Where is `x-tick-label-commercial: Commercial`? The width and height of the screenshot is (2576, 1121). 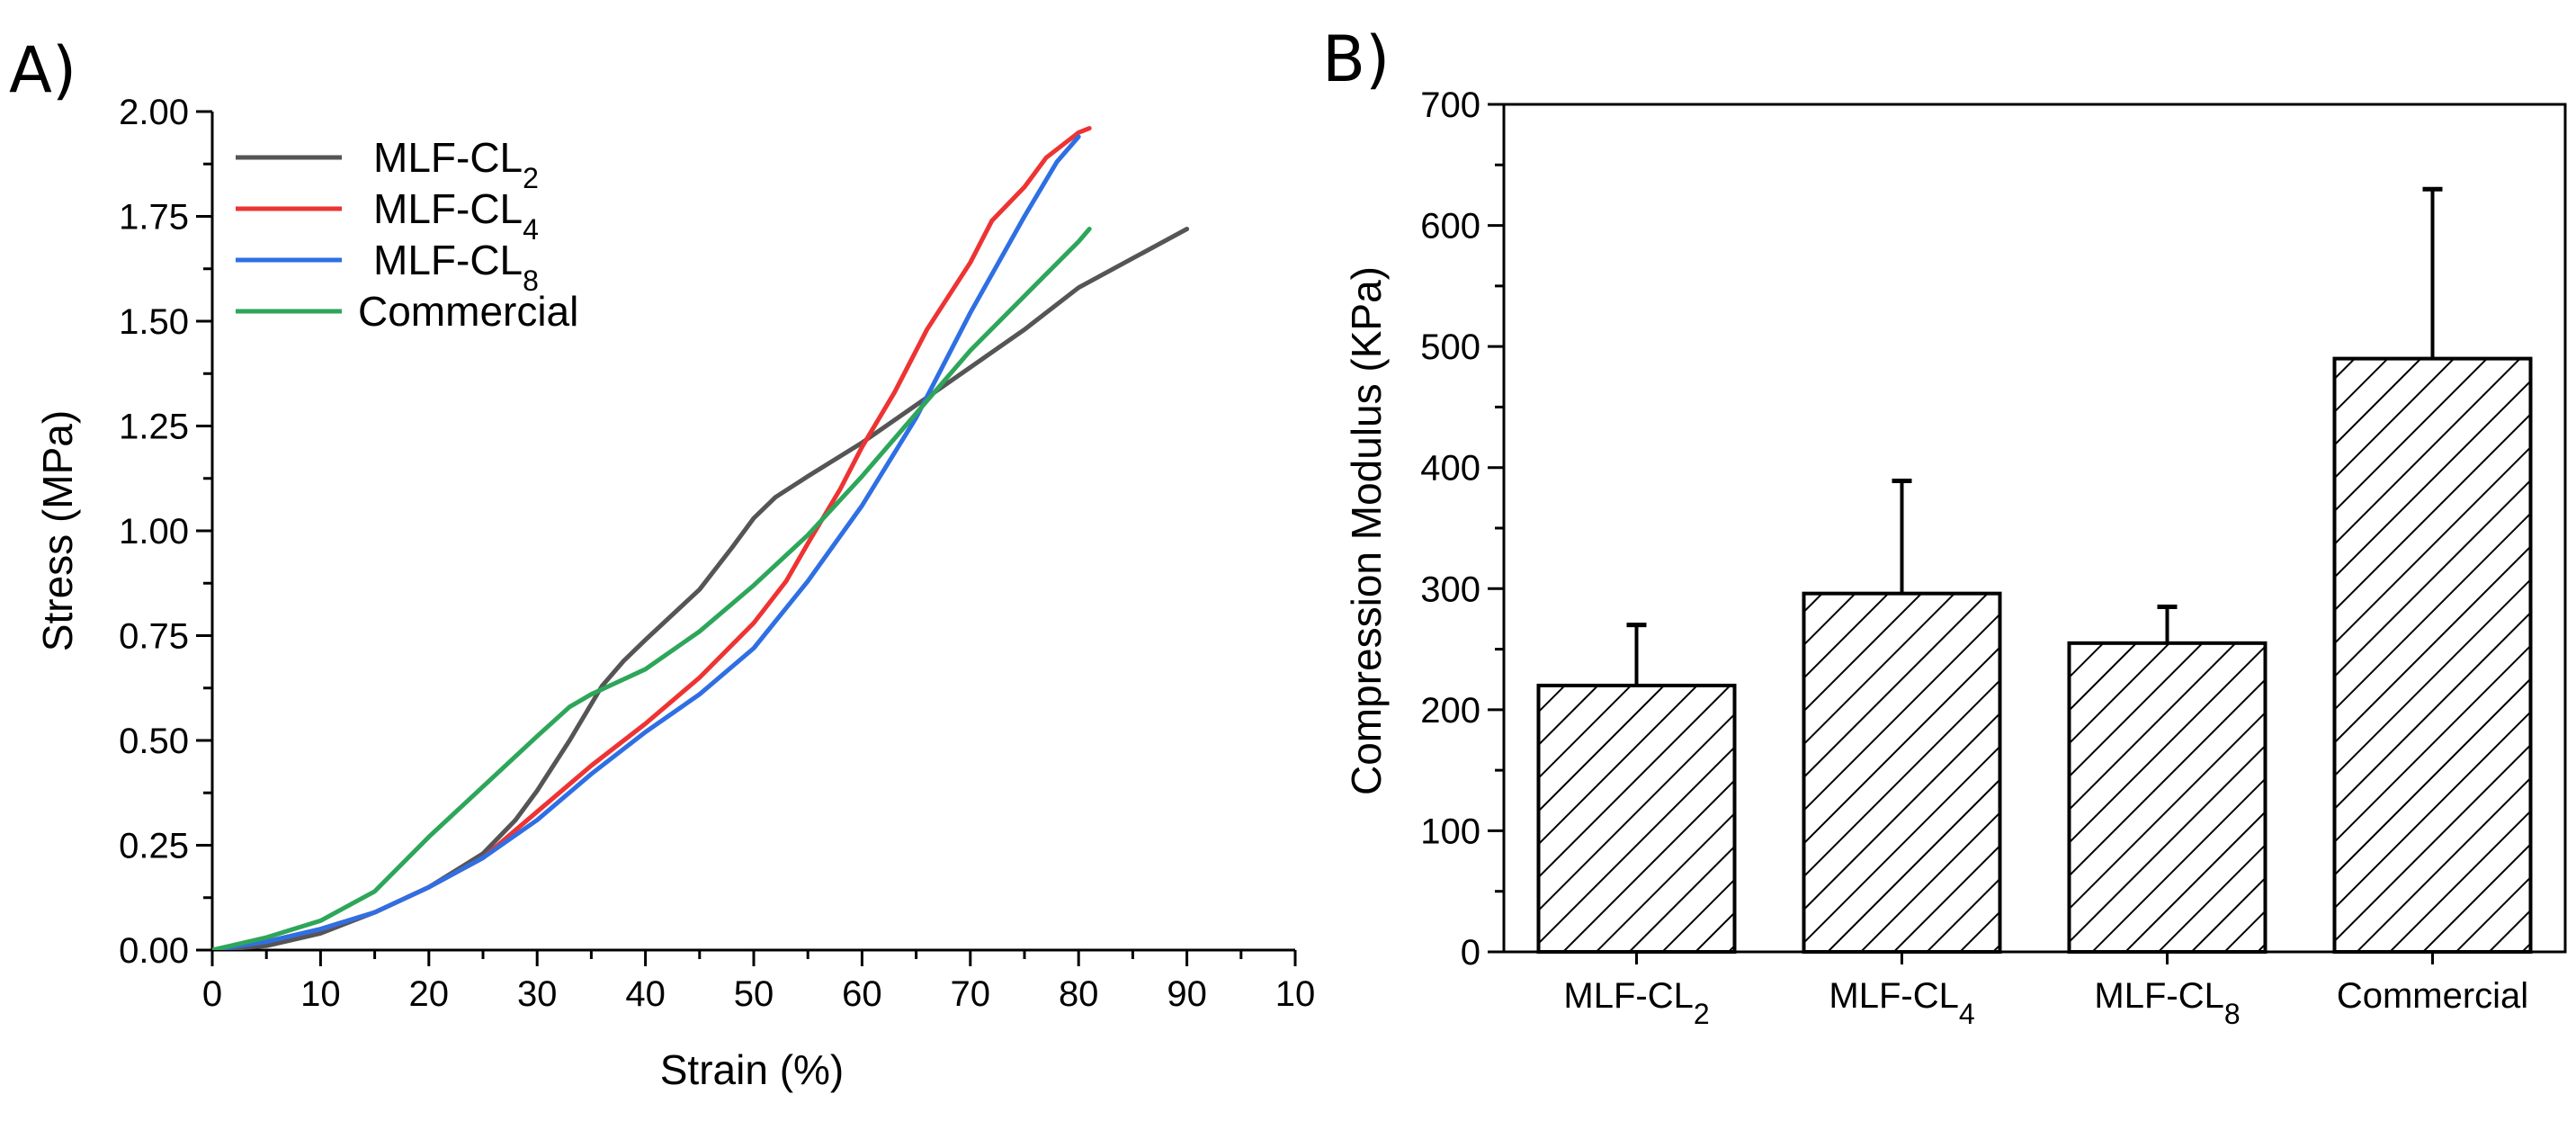
x-tick-label-commercial: Commercial is located at coordinates (2432, 996).